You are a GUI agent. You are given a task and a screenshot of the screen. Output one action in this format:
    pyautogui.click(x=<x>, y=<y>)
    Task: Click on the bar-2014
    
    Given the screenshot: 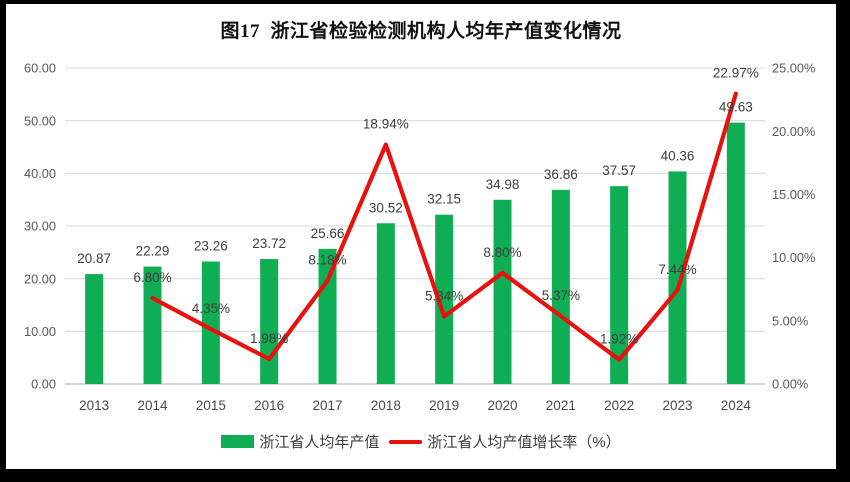 What is the action you would take?
    pyautogui.click(x=152, y=325)
    